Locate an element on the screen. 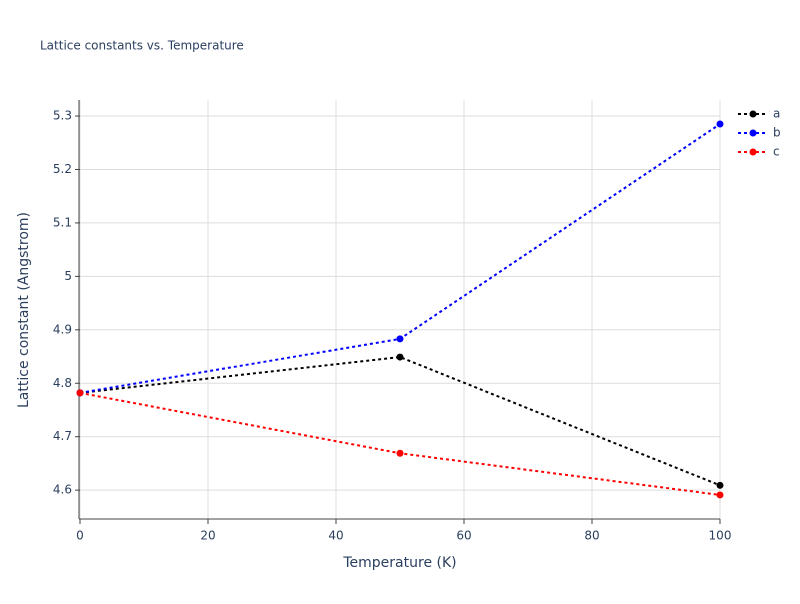 The height and width of the screenshot is (604, 800). y-tick-label: 5.3 is located at coordinates (62, 116).